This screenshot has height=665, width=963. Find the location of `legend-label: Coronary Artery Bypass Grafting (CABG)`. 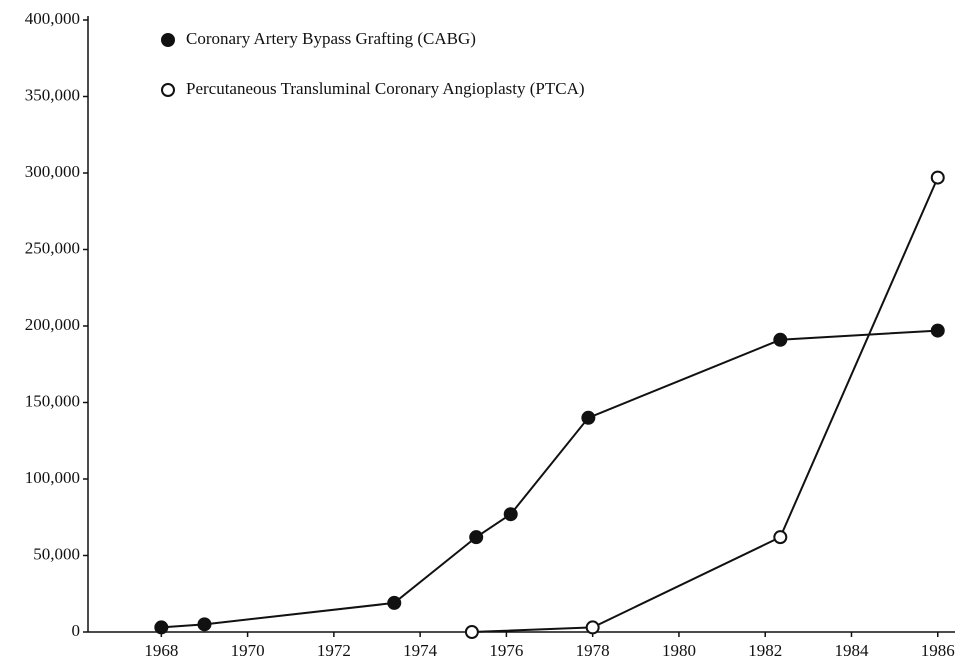

legend-label: Coronary Artery Bypass Grafting (CABG) is located at coordinates (331, 38).